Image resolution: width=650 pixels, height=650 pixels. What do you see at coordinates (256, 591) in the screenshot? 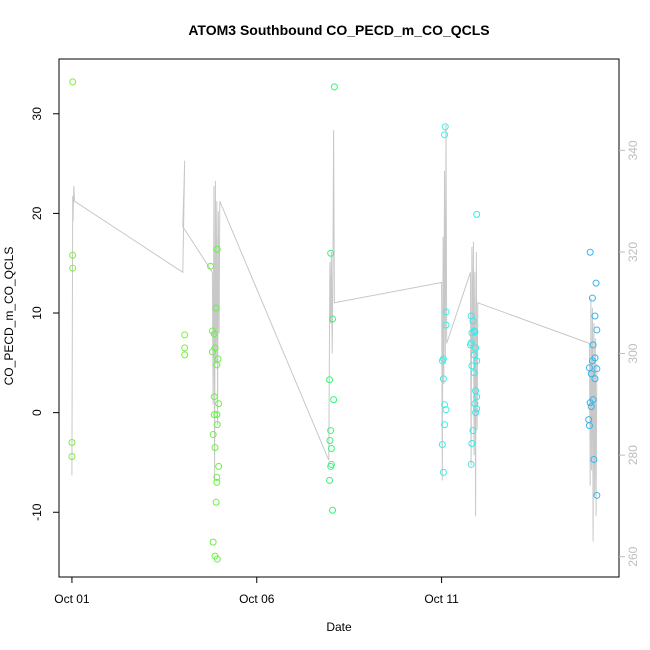
I see `x-axis: Oct 01 Oct 06 Oct 11` at bounding box center [256, 591].